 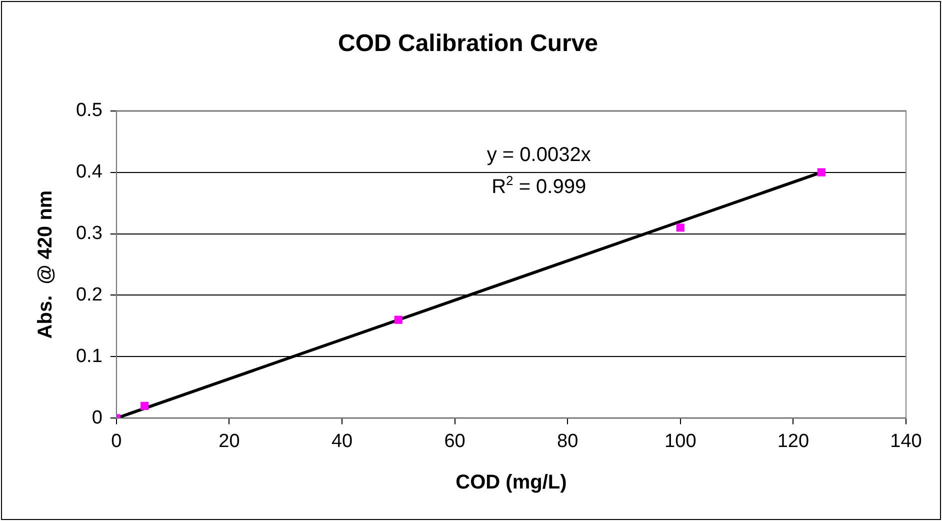 What do you see at coordinates (342, 441) in the screenshot?
I see `x-tick-label: 40` at bounding box center [342, 441].